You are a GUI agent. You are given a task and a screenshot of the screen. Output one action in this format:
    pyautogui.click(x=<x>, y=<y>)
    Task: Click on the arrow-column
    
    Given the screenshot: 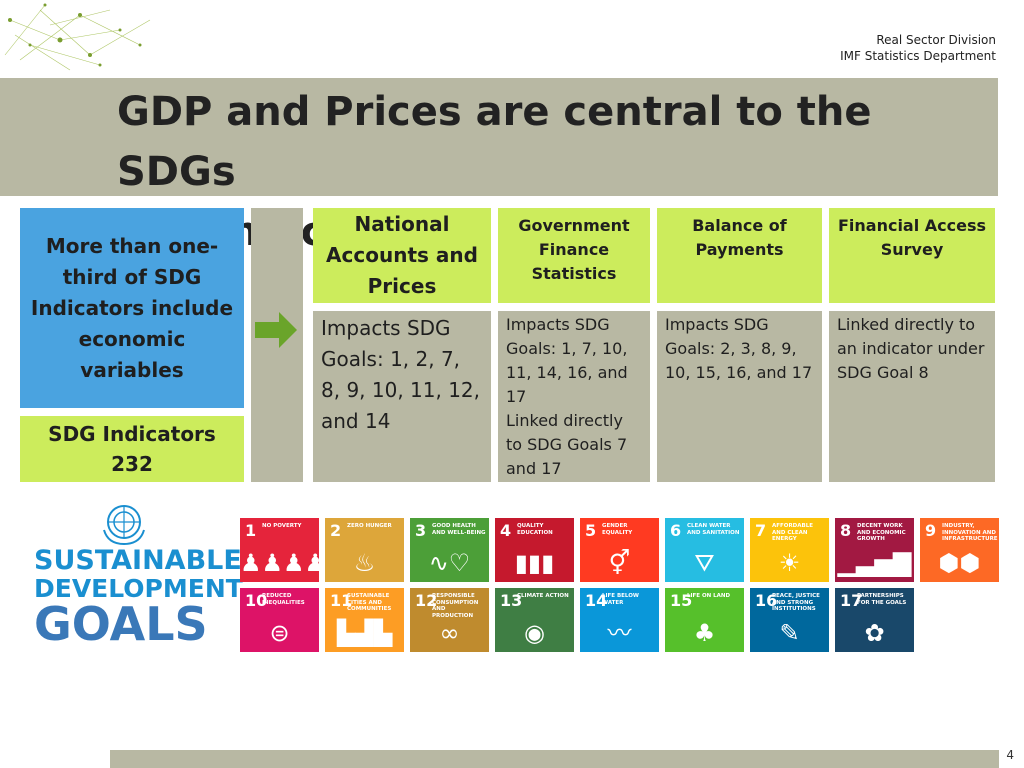 What is the action you would take?
    pyautogui.click(x=277, y=345)
    